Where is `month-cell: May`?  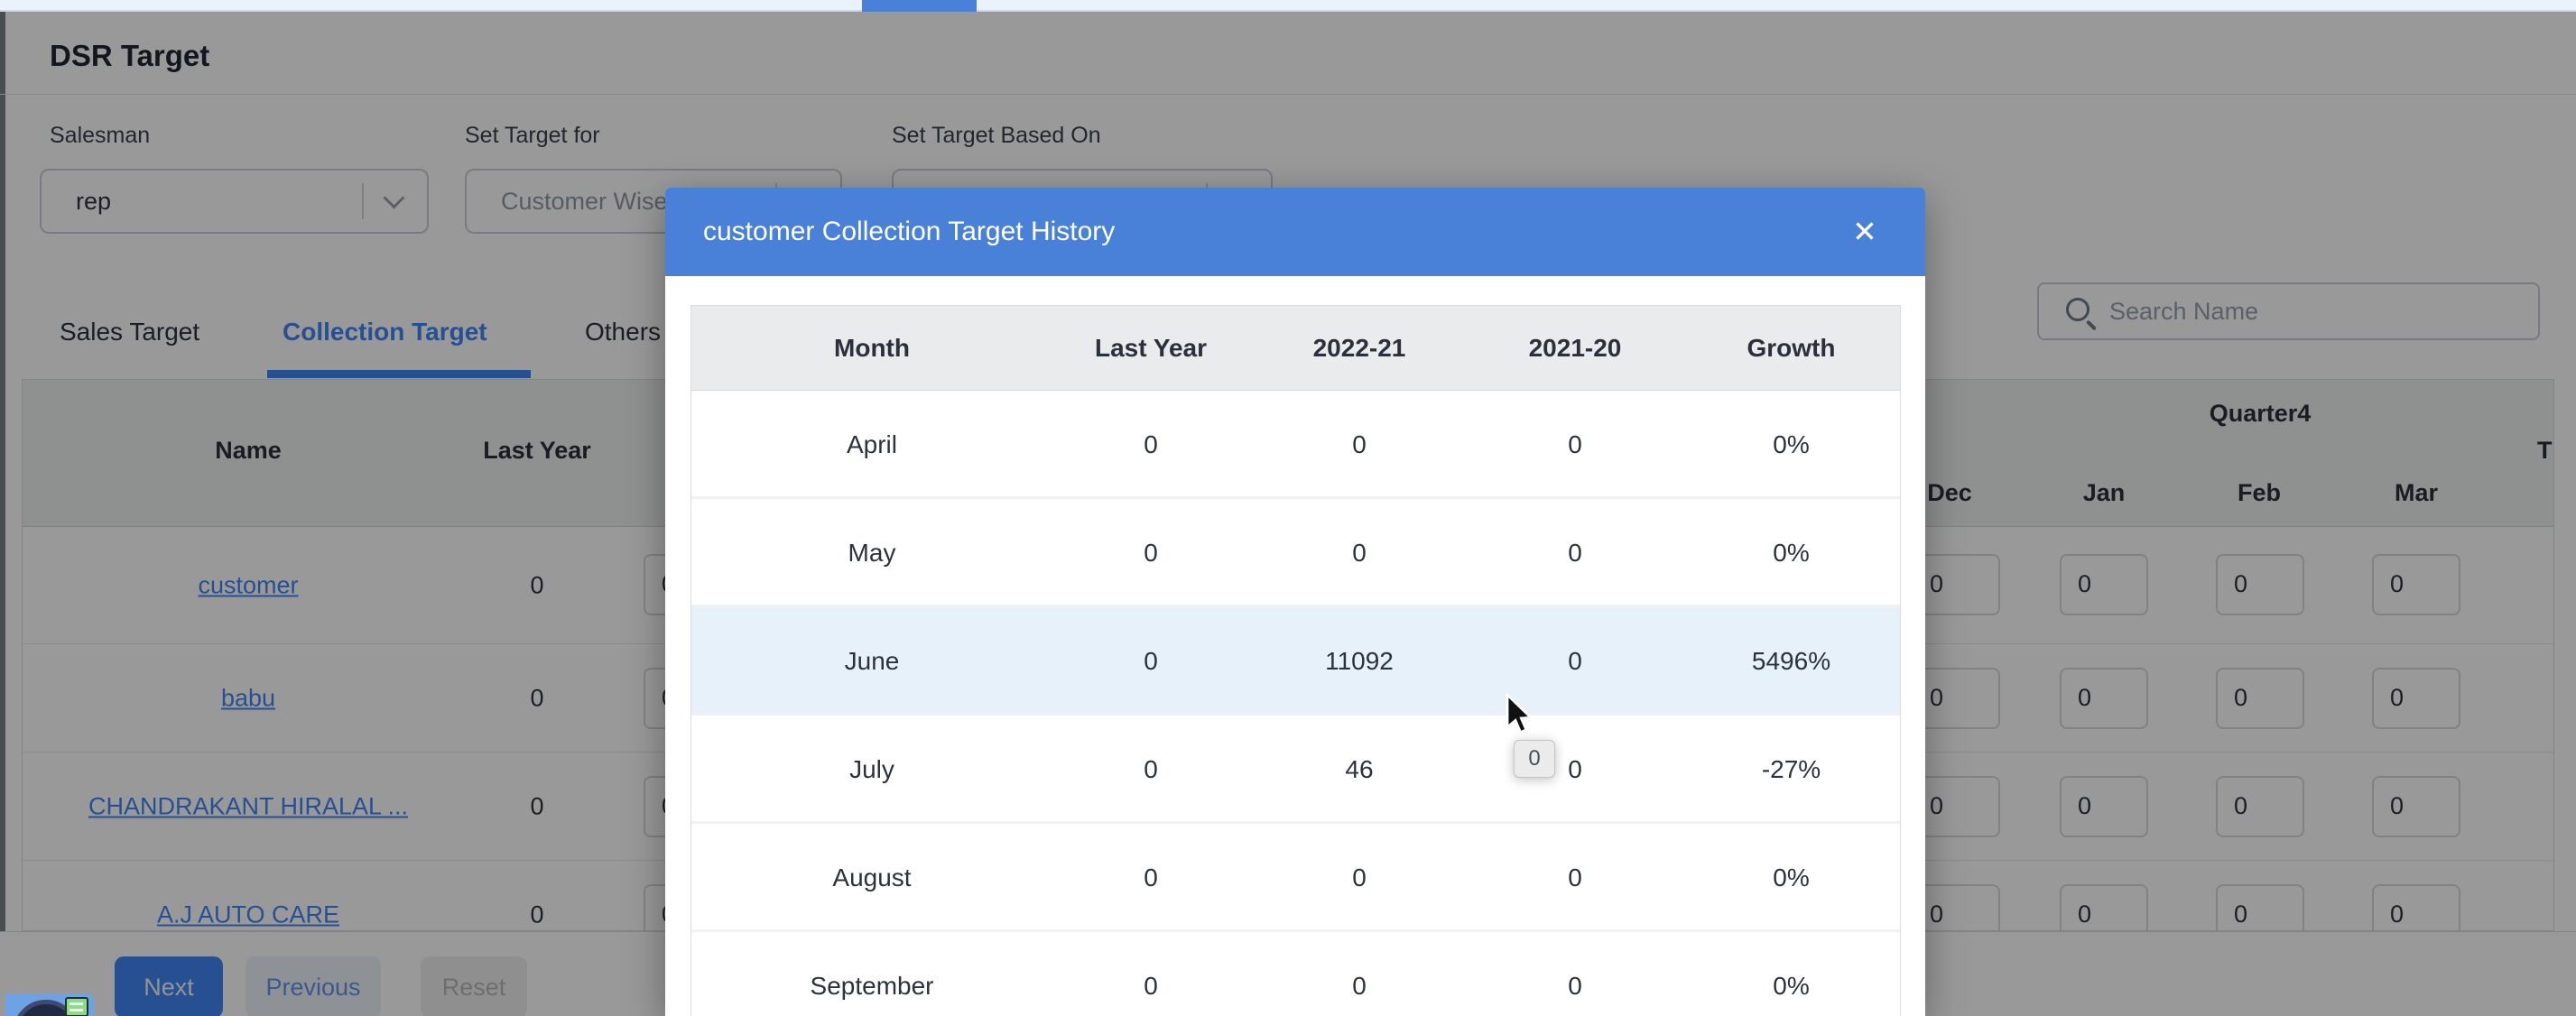 month-cell: May is located at coordinates (872, 553).